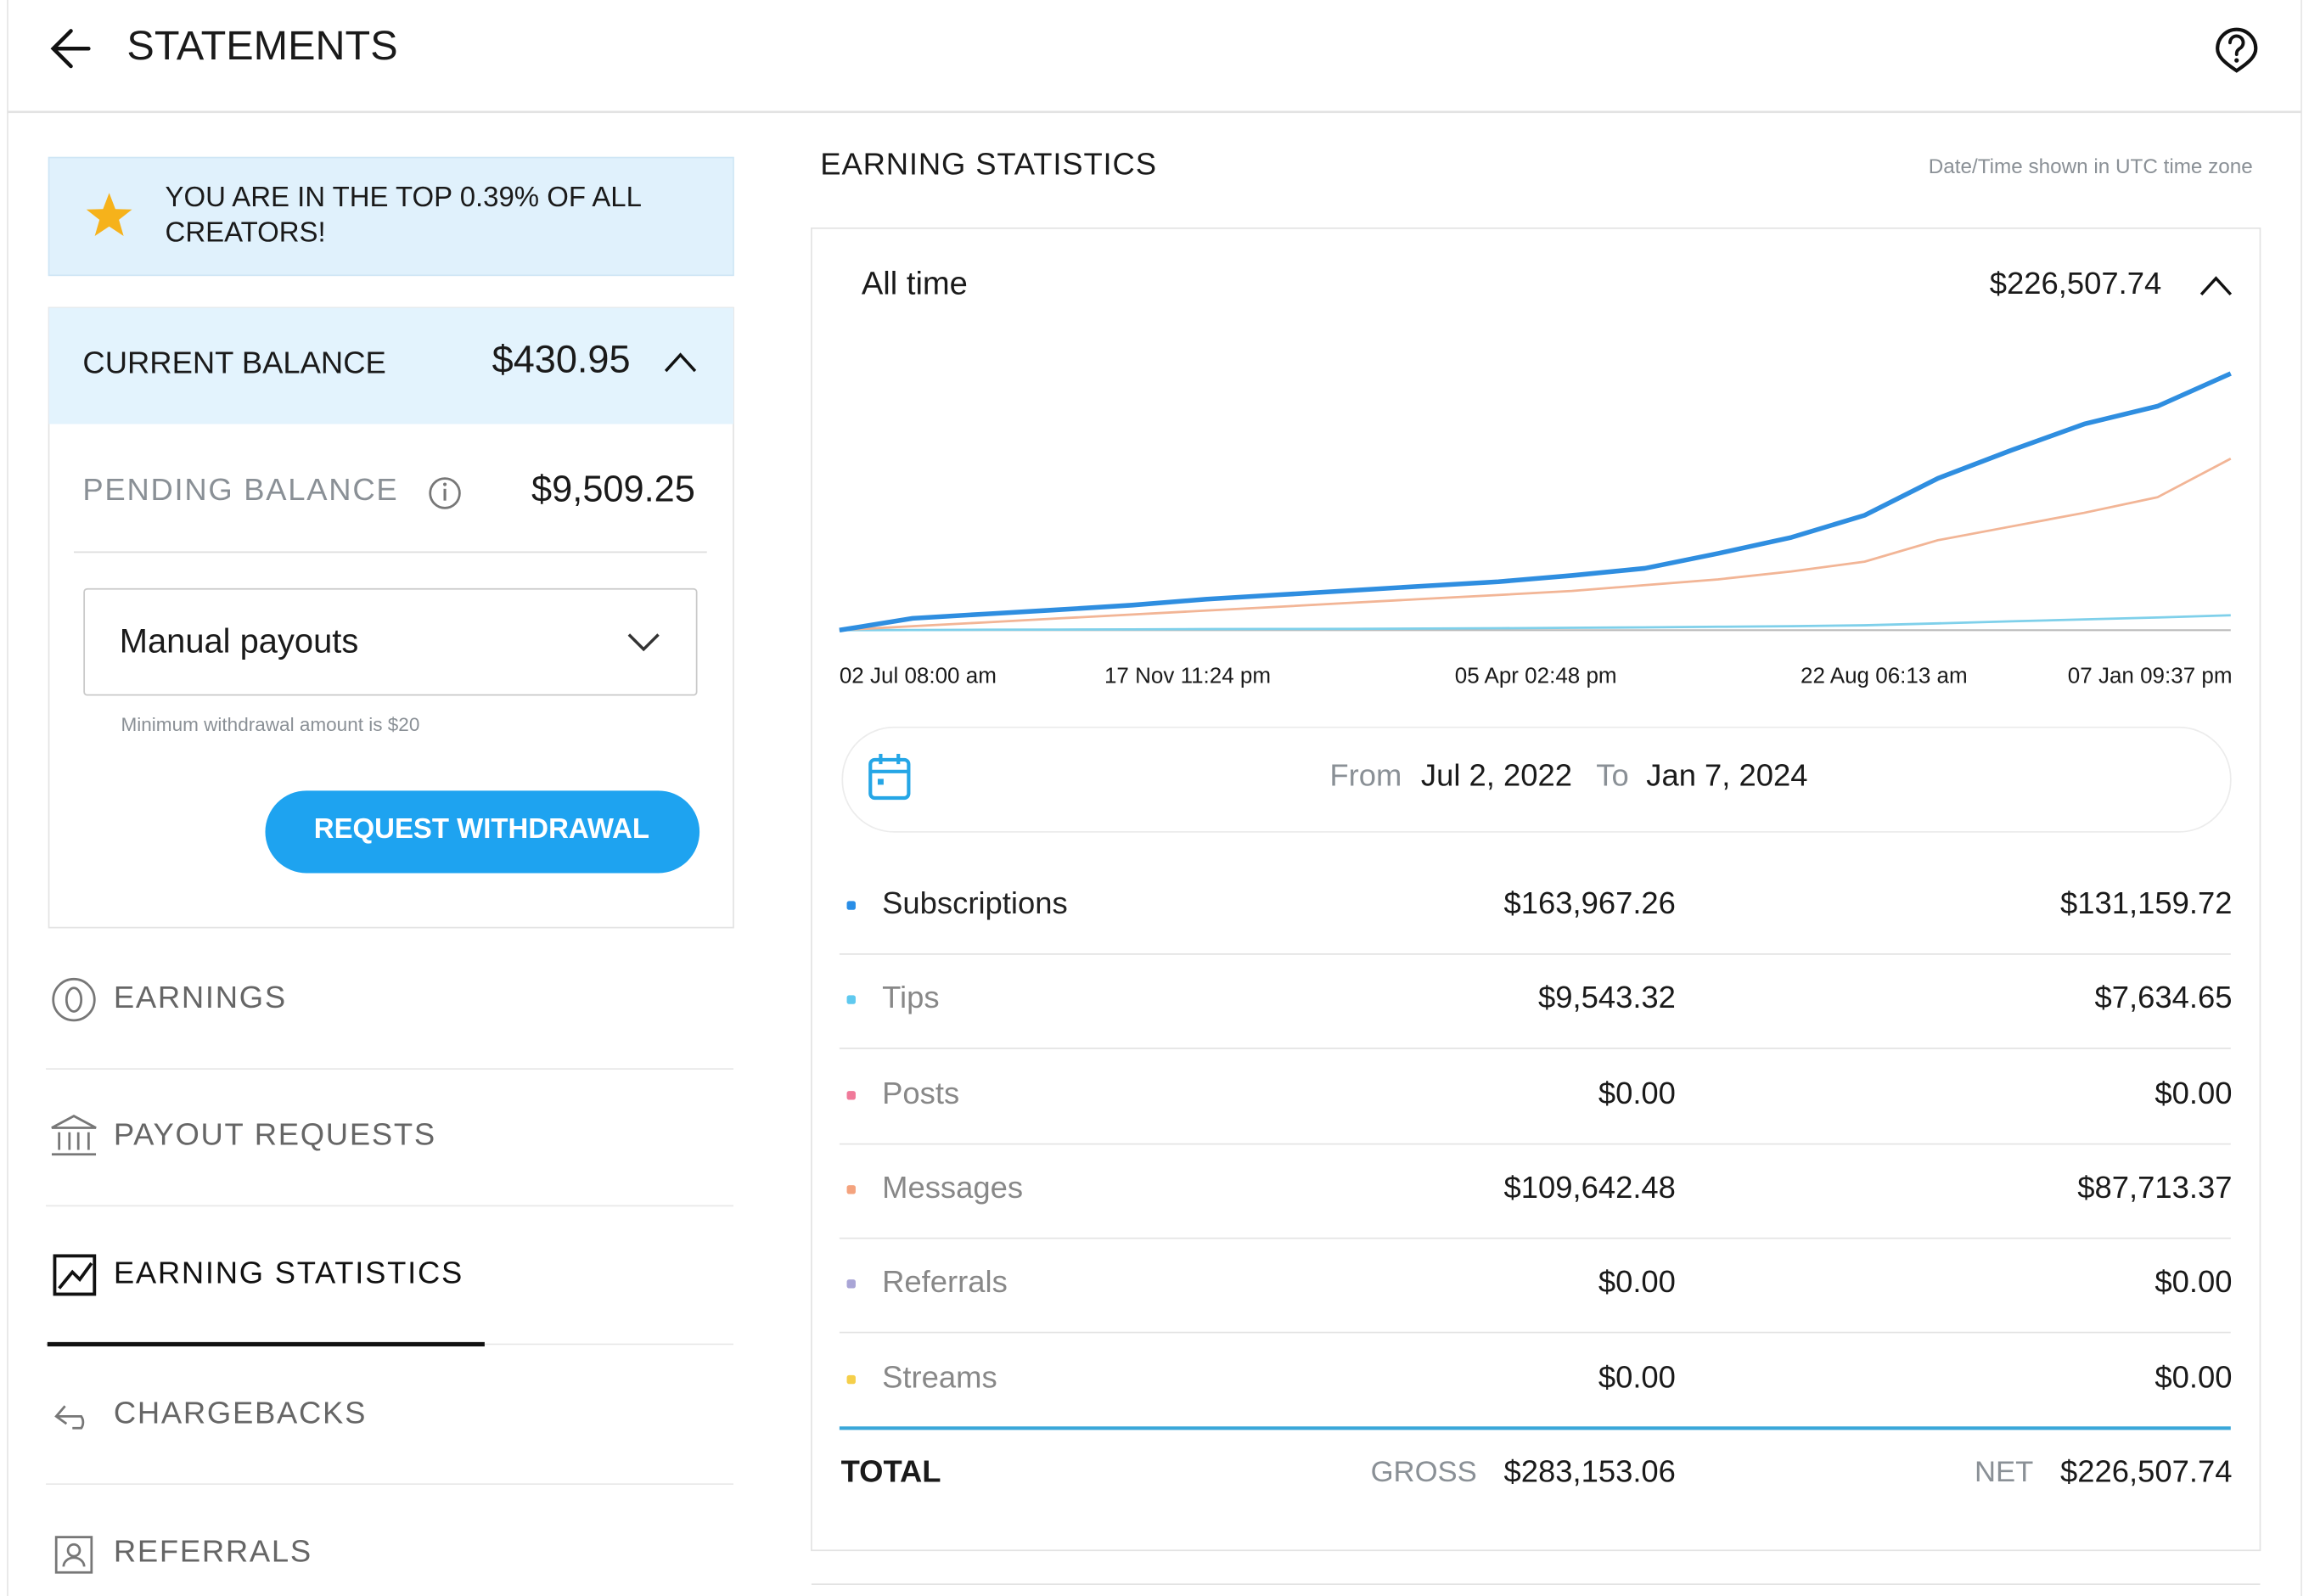  Describe the element at coordinates (261, 46) in the screenshot. I see `page-title: STATEMENTS` at that location.